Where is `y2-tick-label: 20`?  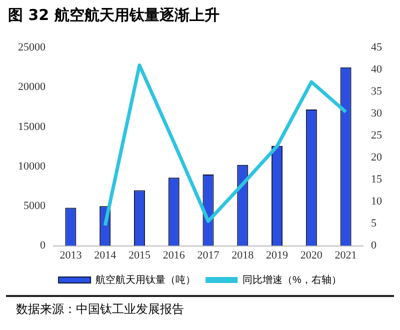 y2-tick-label: 20 is located at coordinates (376, 158).